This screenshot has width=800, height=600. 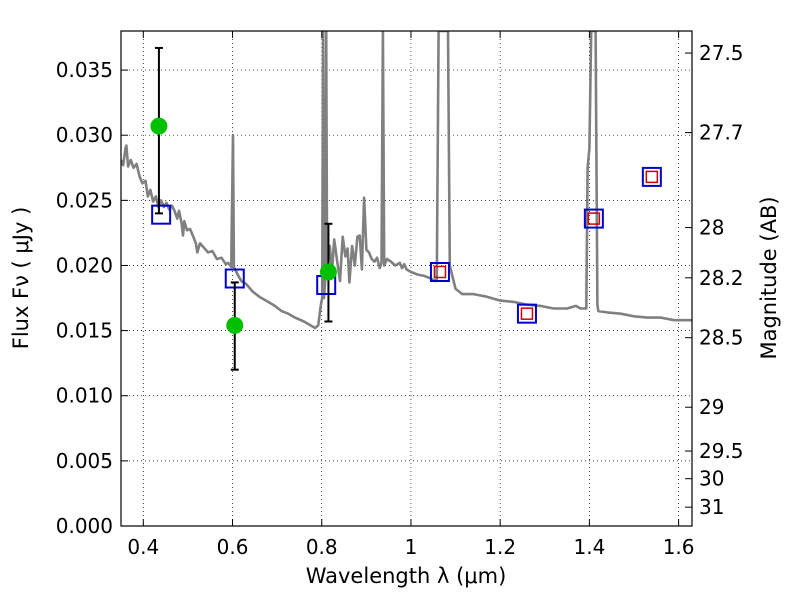 What do you see at coordinates (721, 451) in the screenshot?
I see `mag-tick-label: 29.5` at bounding box center [721, 451].